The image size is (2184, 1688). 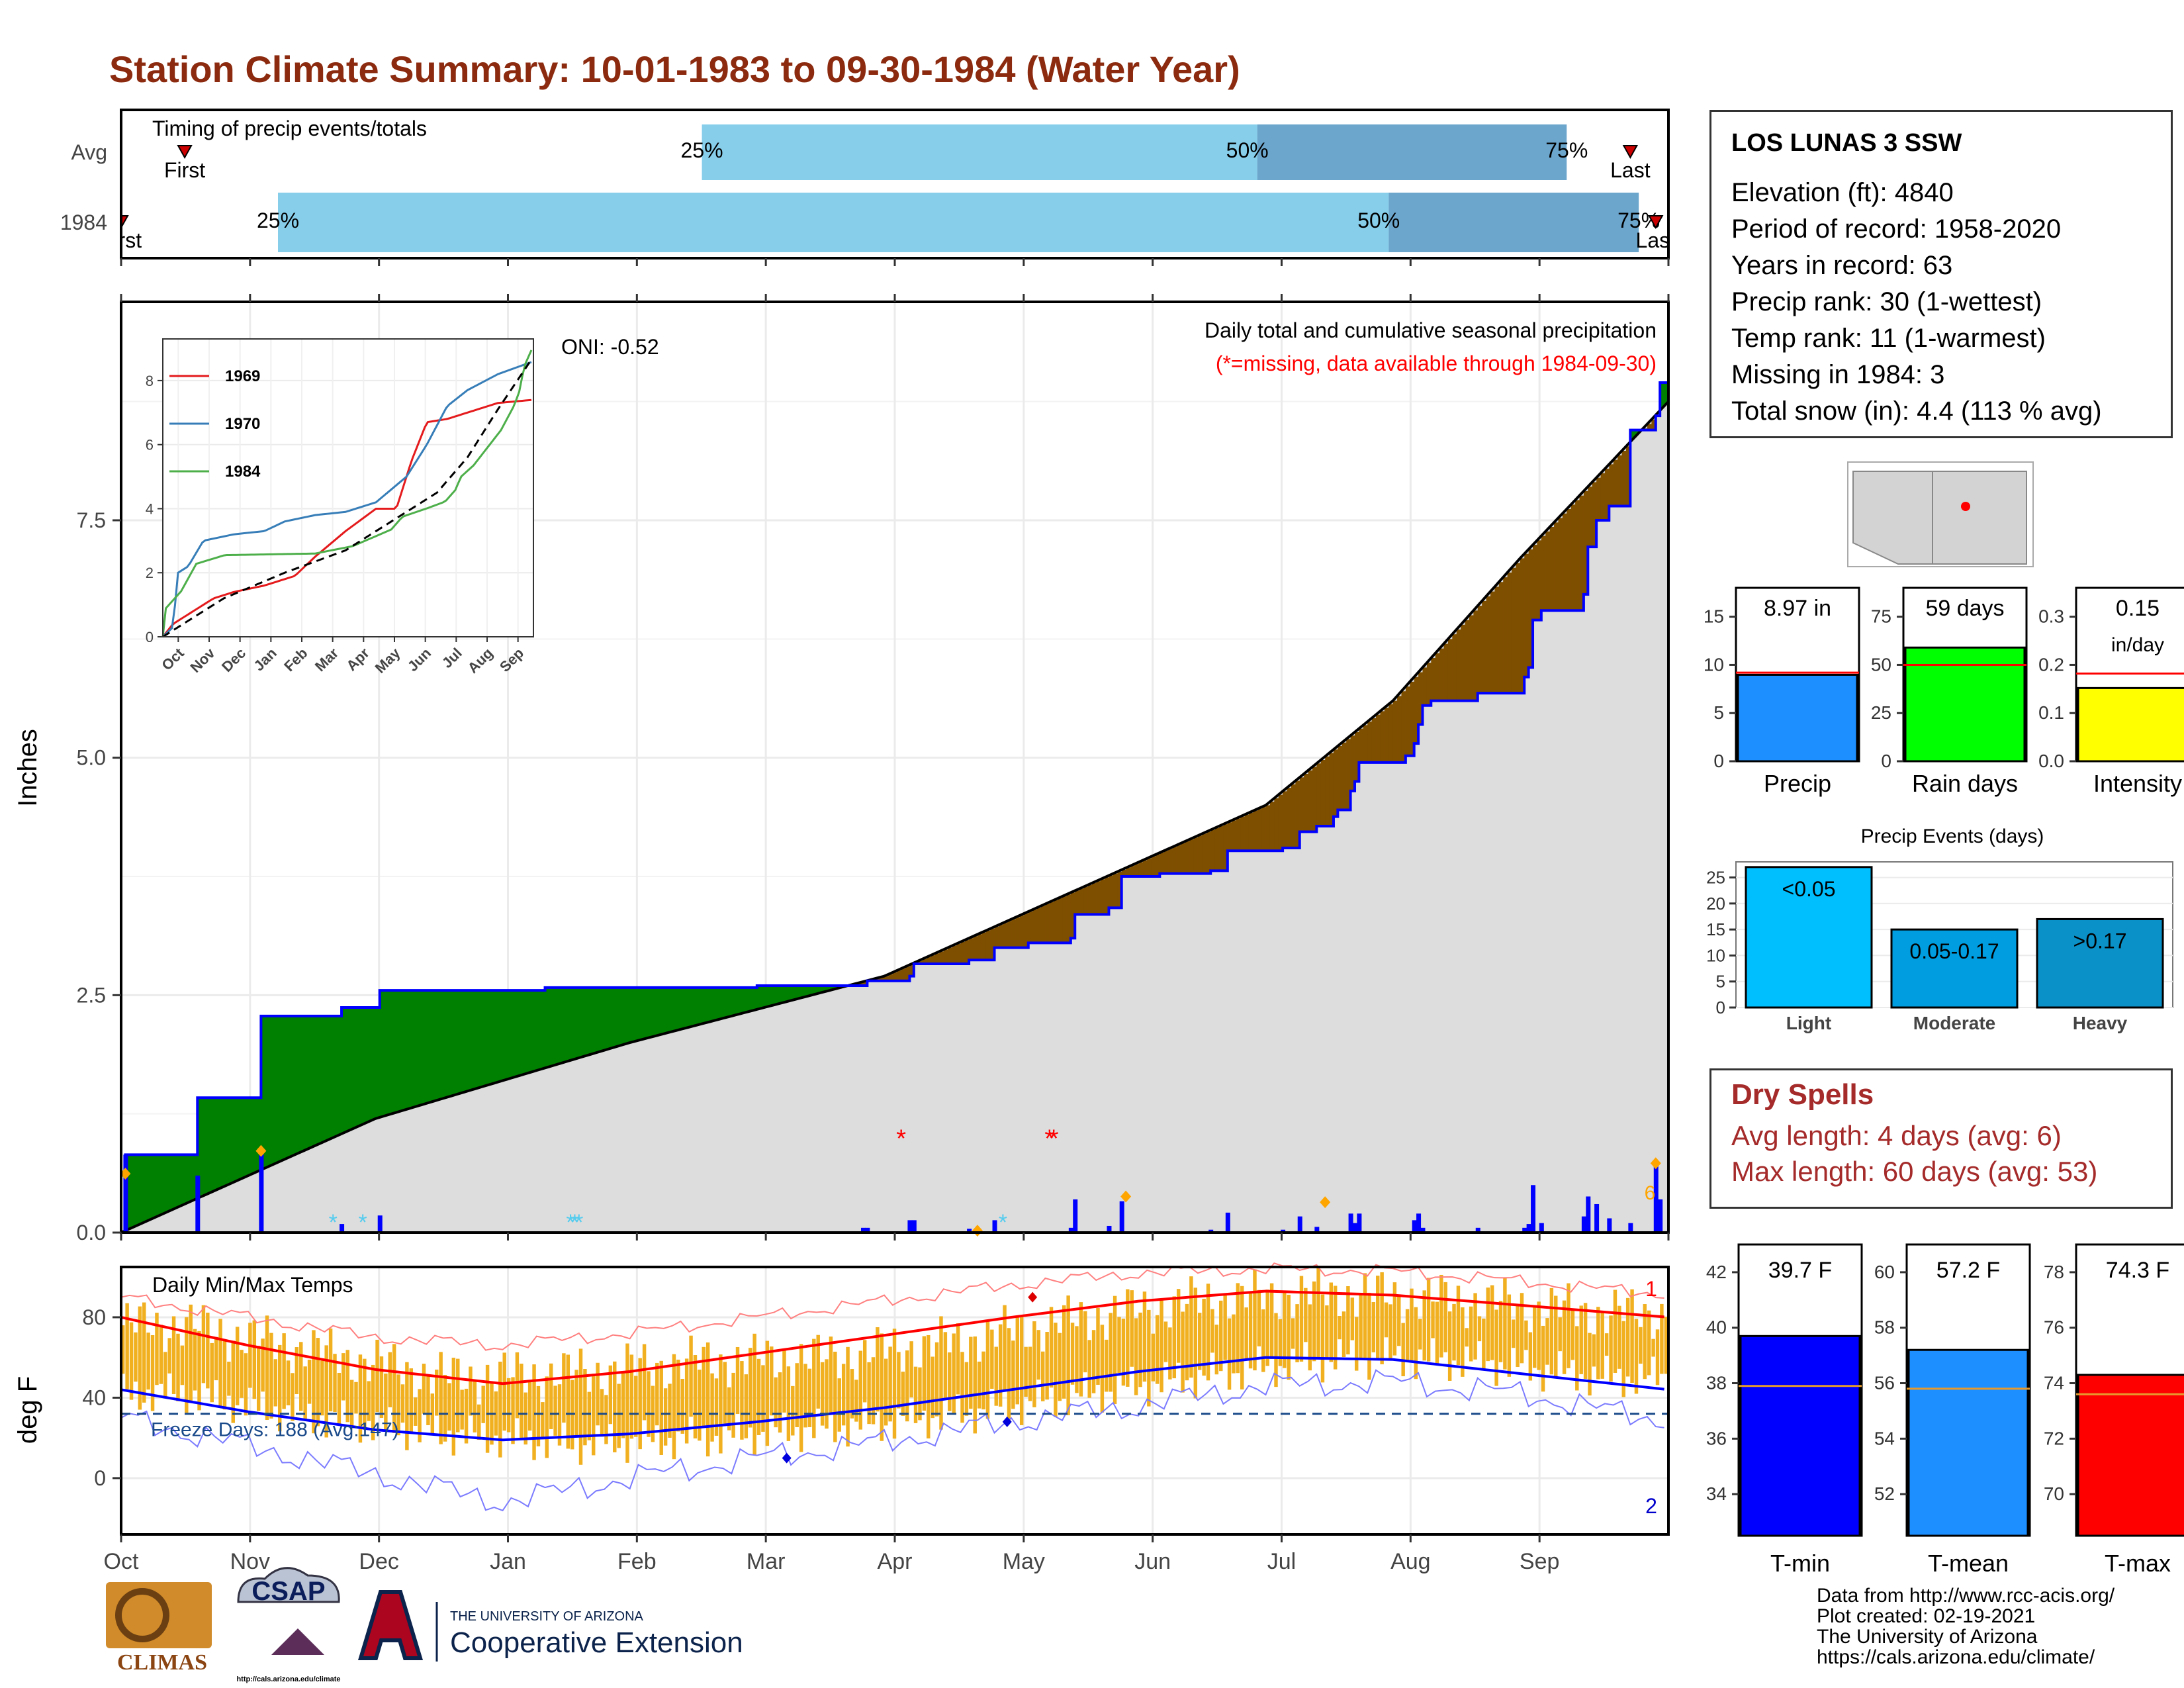 What do you see at coordinates (242, 424) in the screenshot?
I see `inset-legend-label: 1970` at bounding box center [242, 424].